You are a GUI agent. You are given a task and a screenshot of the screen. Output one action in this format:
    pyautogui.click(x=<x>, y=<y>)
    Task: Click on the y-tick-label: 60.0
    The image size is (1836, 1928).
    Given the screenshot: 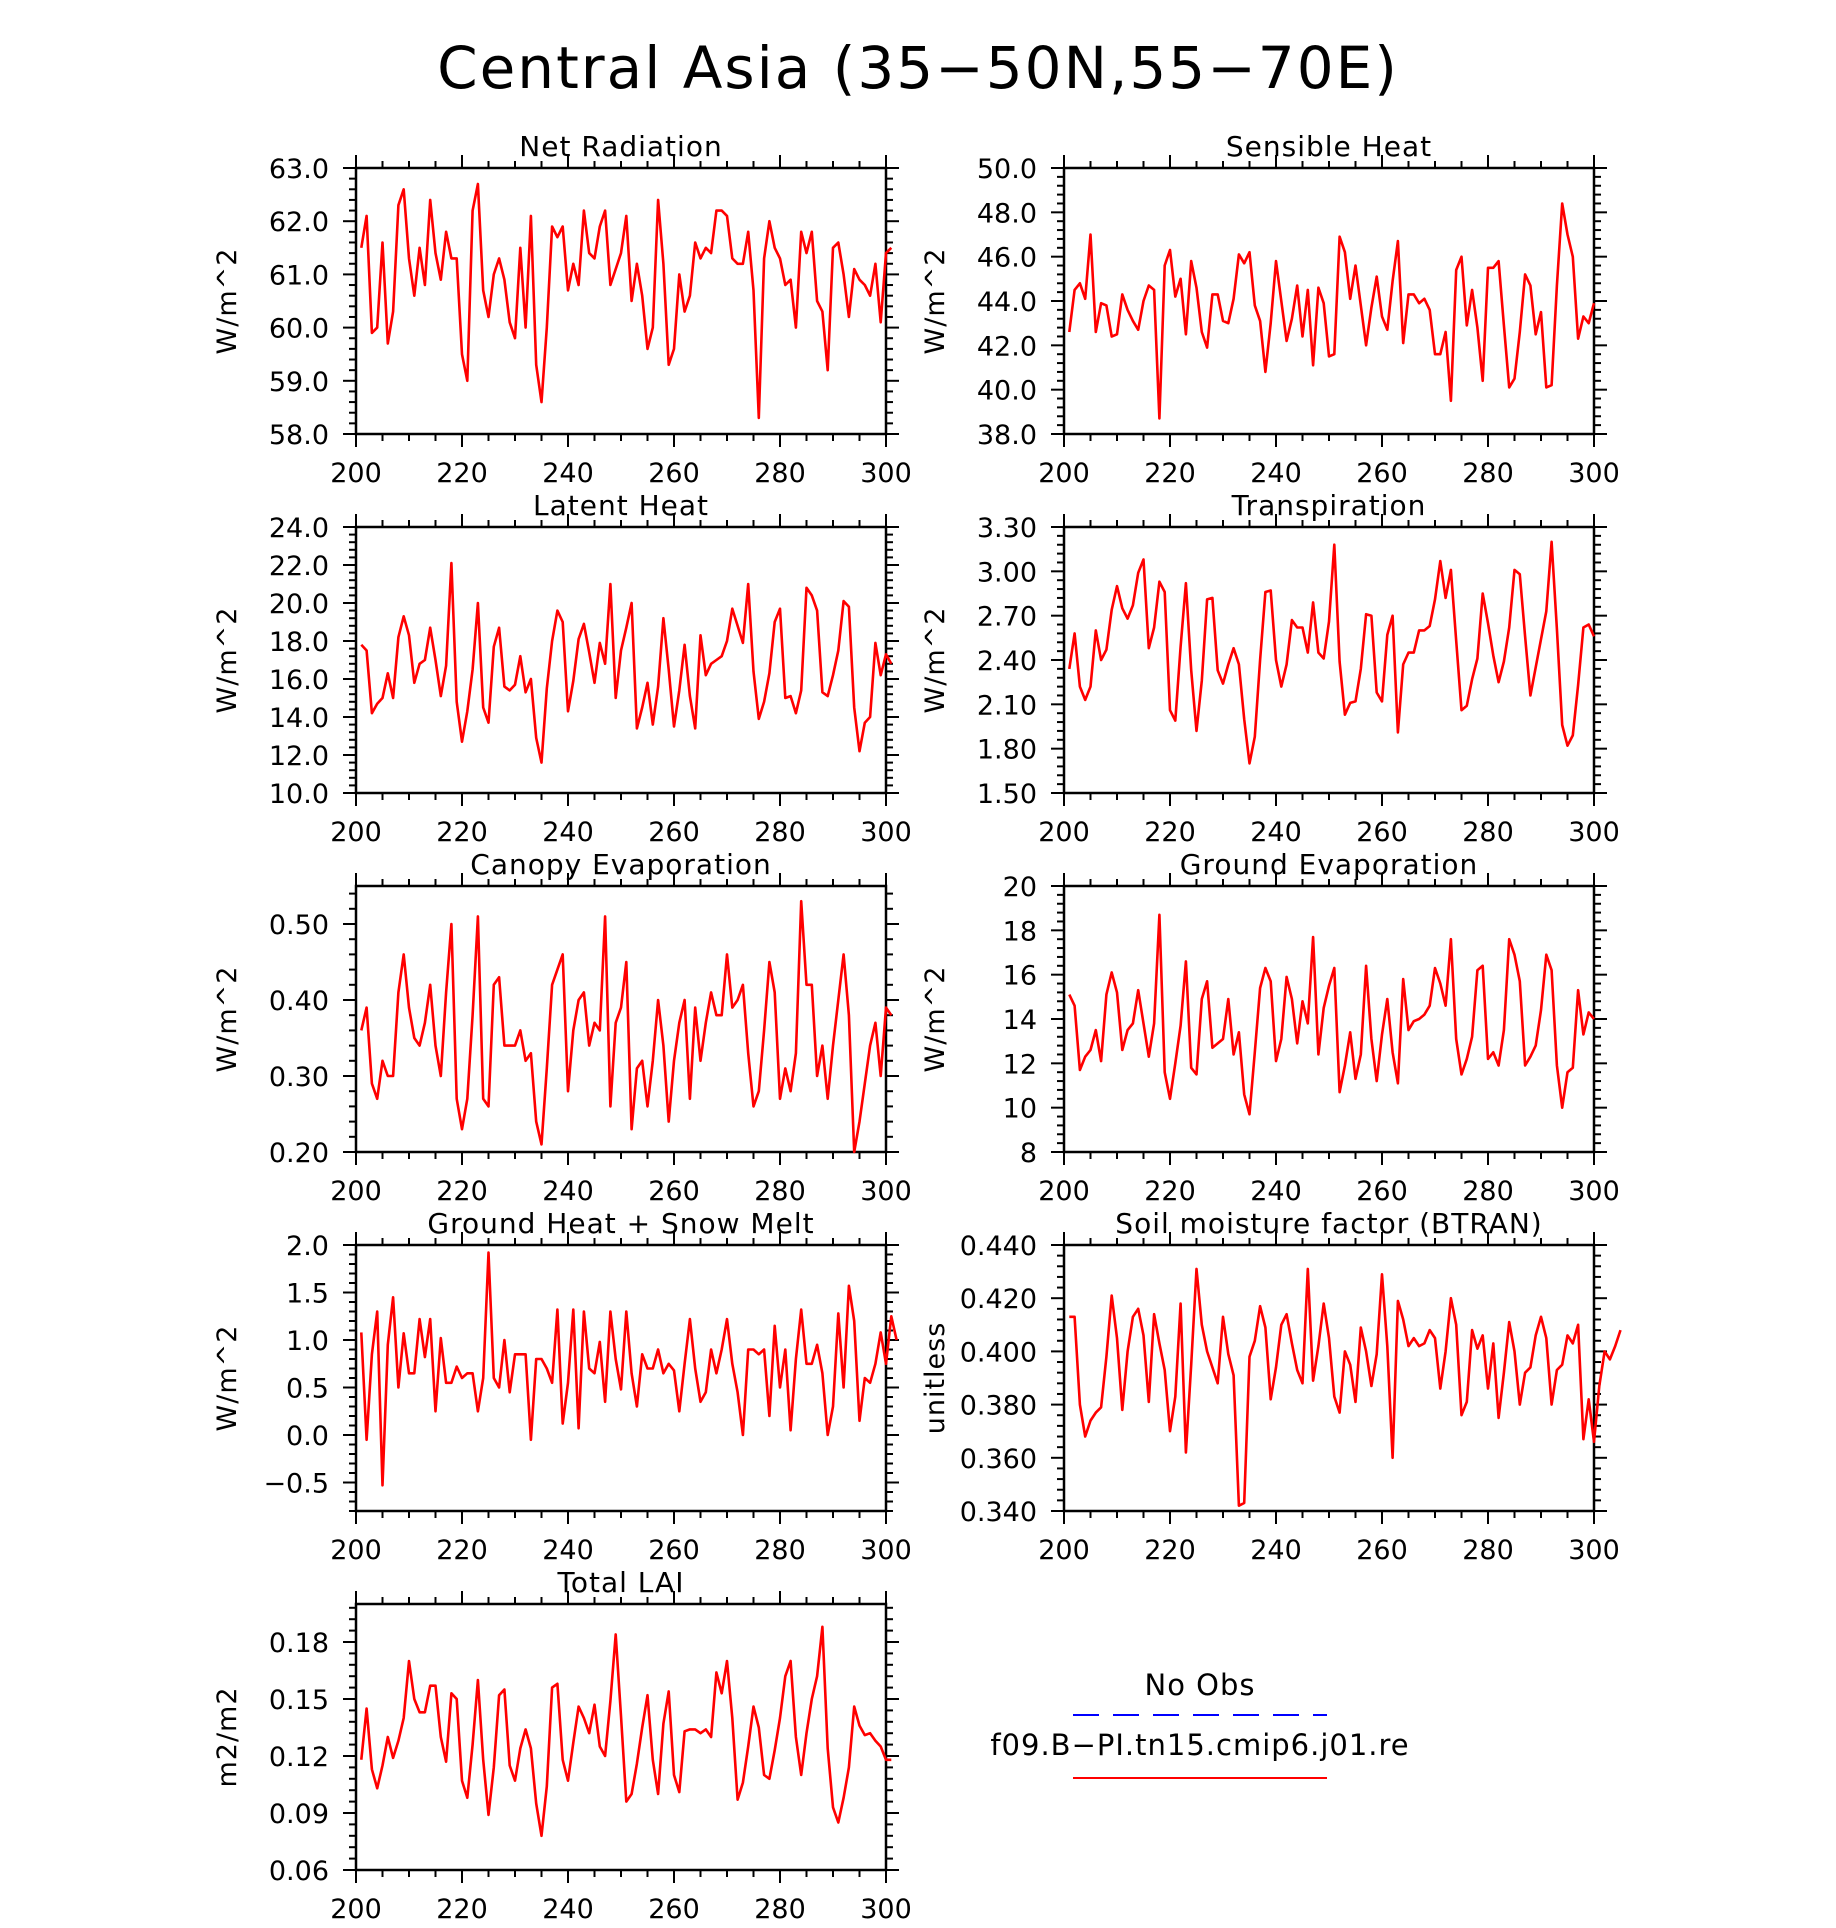 What is the action you would take?
    pyautogui.click(x=299, y=329)
    